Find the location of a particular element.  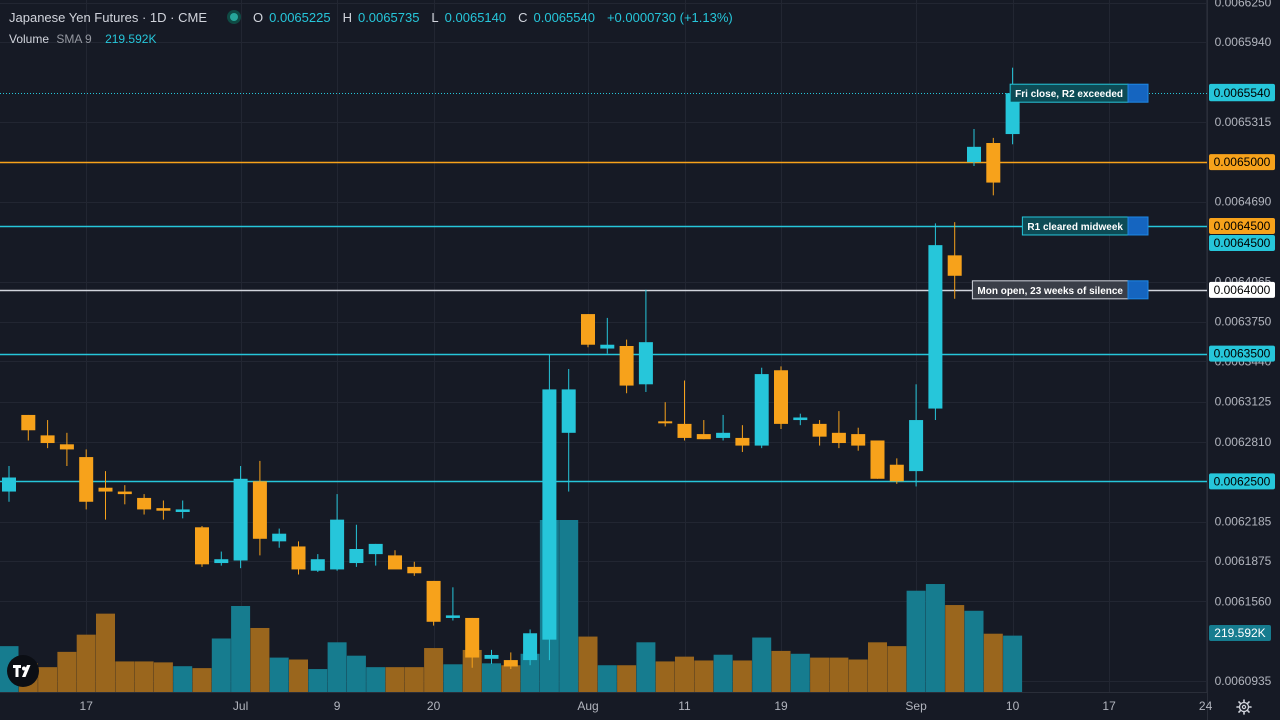

time-scale is located at coordinates (603, 706).